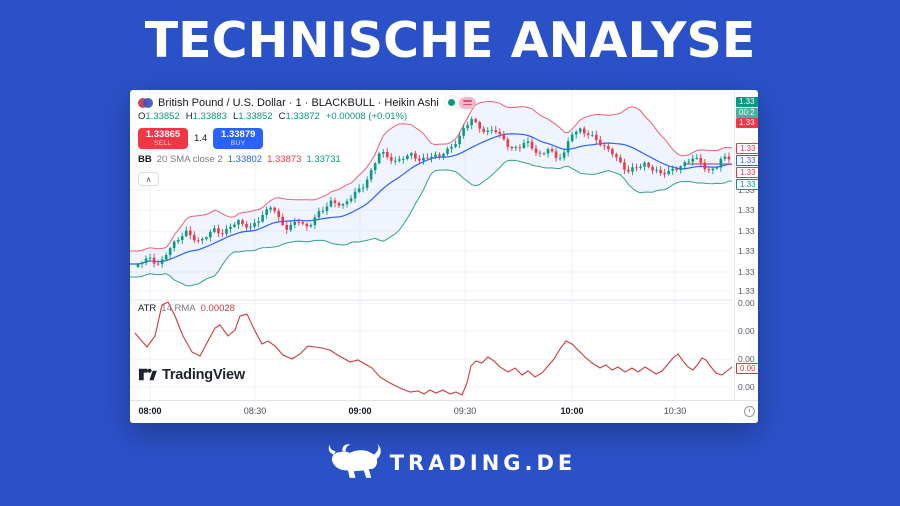 The height and width of the screenshot is (506, 900). What do you see at coordinates (178, 308) in the screenshot?
I see `atr-params: 14 RMA` at bounding box center [178, 308].